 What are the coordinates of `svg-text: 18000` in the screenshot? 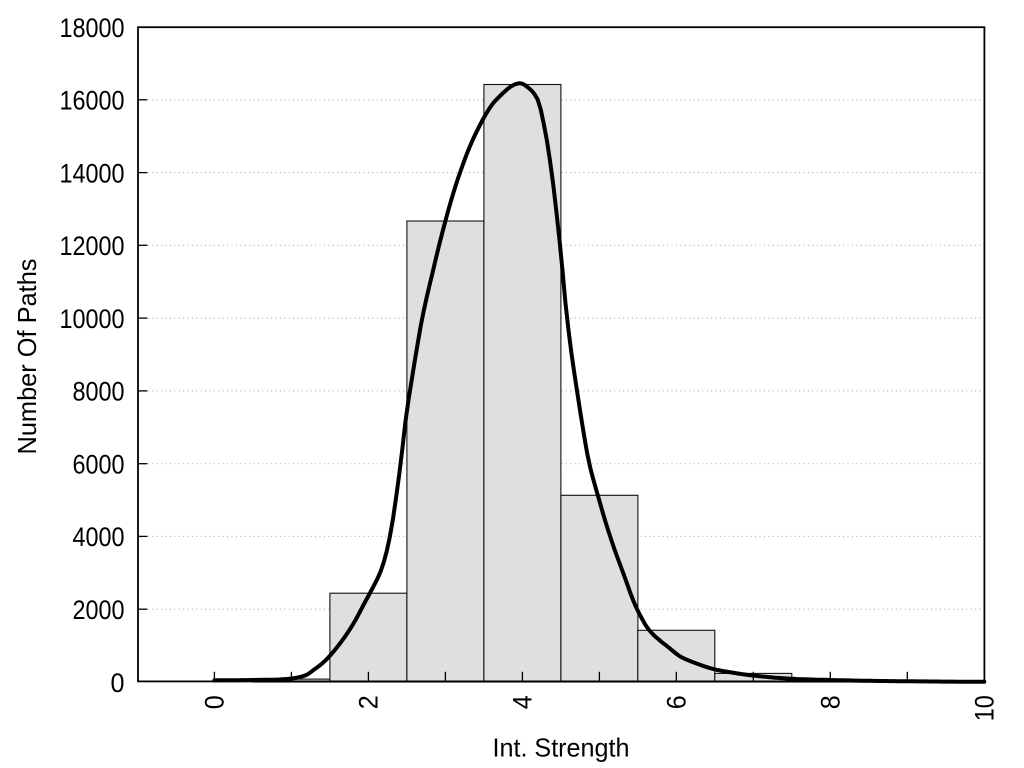 It's located at (92, 28).